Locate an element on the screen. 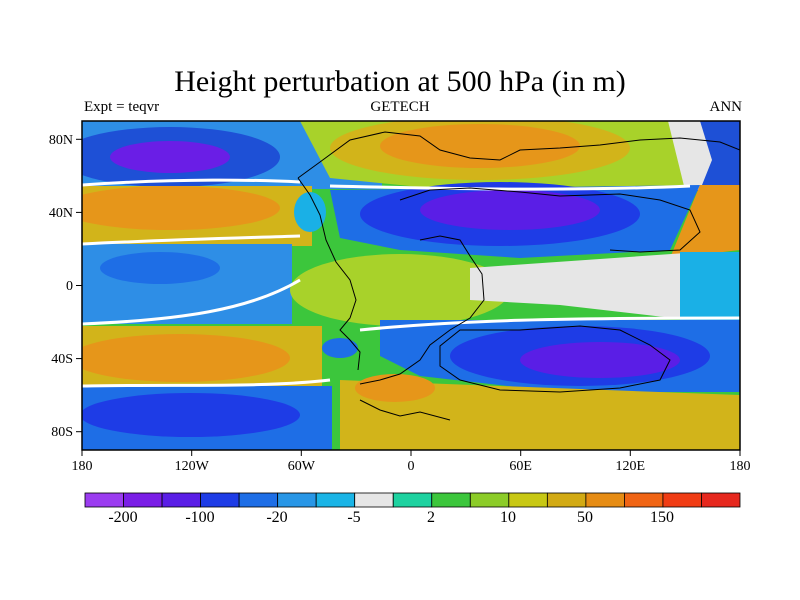 The width and height of the screenshot is (800, 600). colorbar-label: -5 is located at coordinates (353, 517).